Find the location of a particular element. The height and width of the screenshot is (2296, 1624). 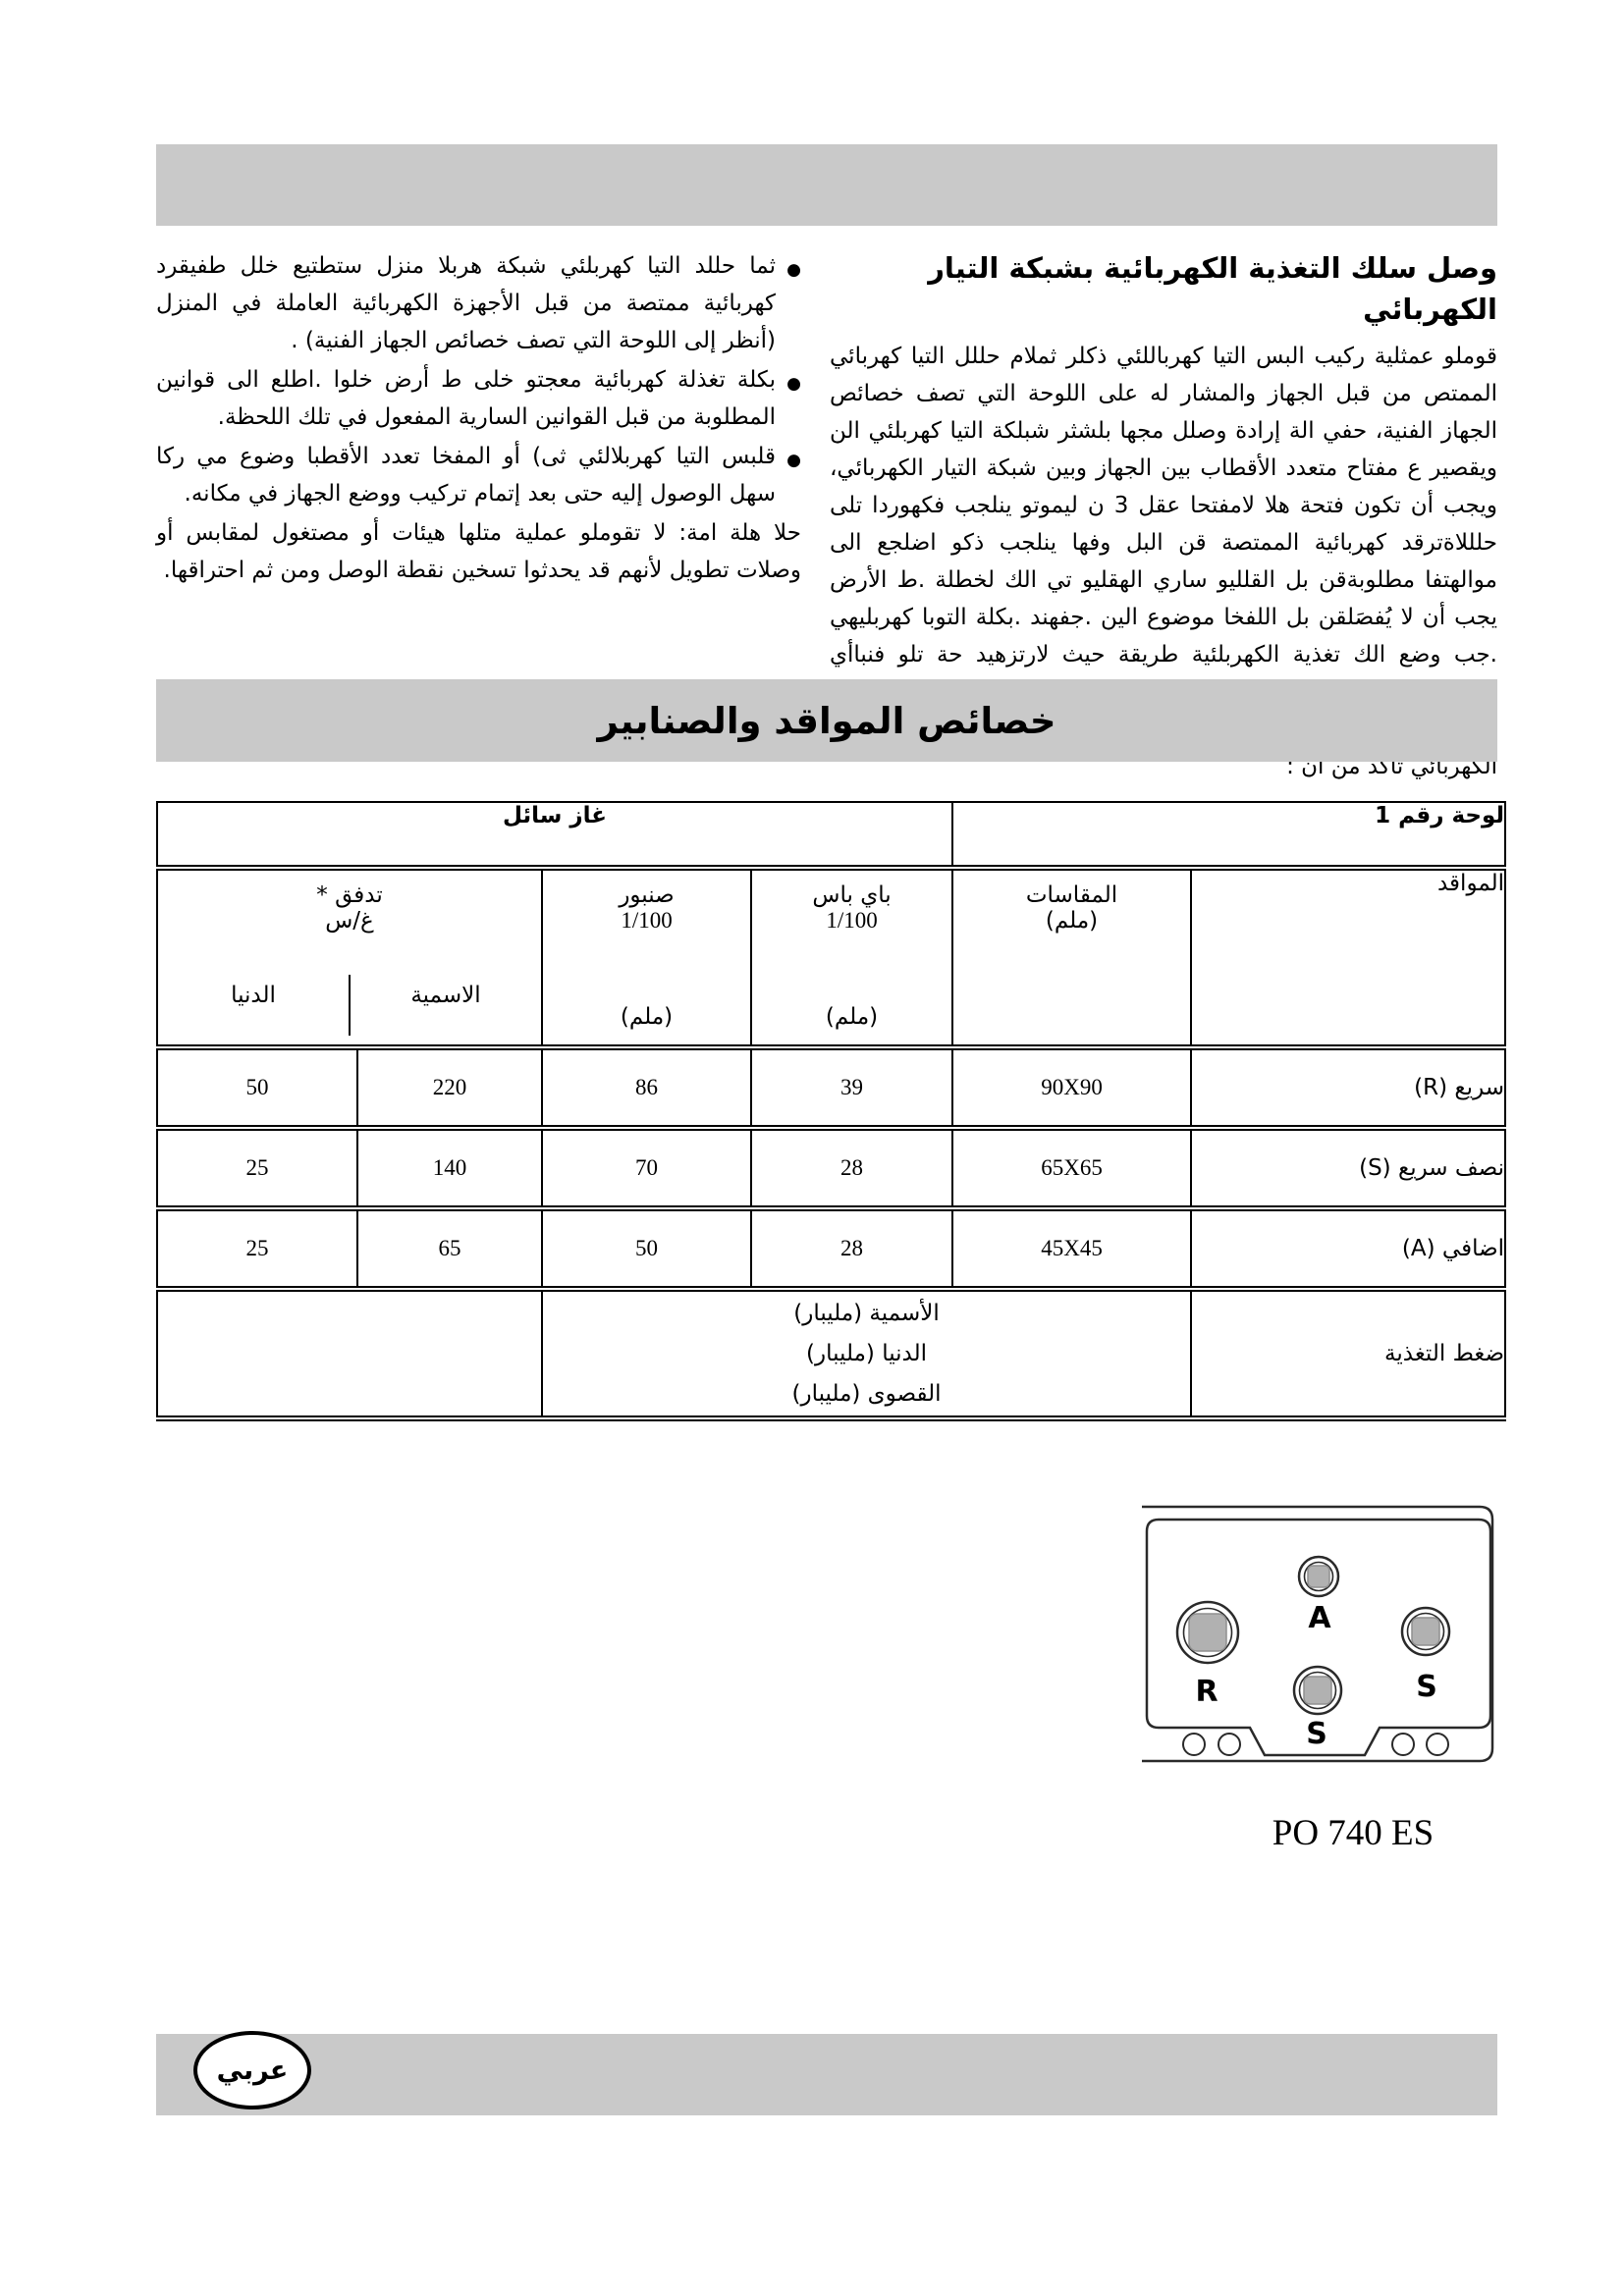

pressure-minimum: الدنيا (مليبار) is located at coordinates (867, 1353).